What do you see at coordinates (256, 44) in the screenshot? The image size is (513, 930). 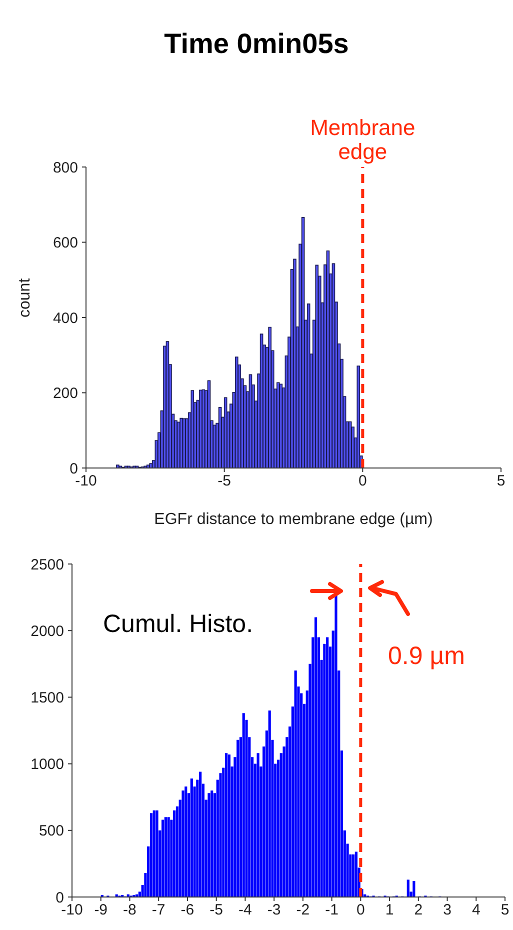 I see `chart-title: Time 0min05s` at bounding box center [256, 44].